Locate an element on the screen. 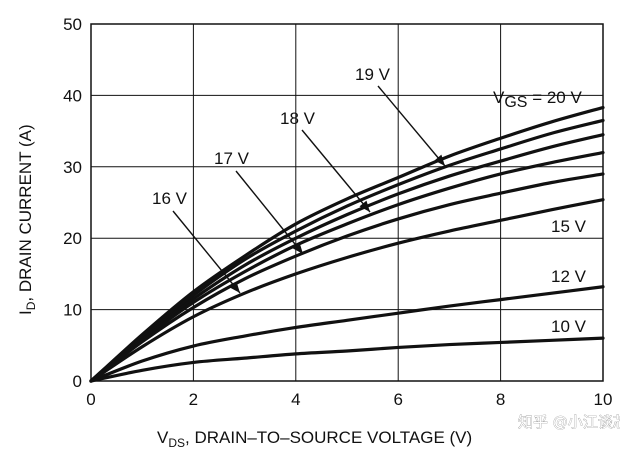  y-axis-title: ID, DRAIN CURRENT (A) is located at coordinates (27, 219).